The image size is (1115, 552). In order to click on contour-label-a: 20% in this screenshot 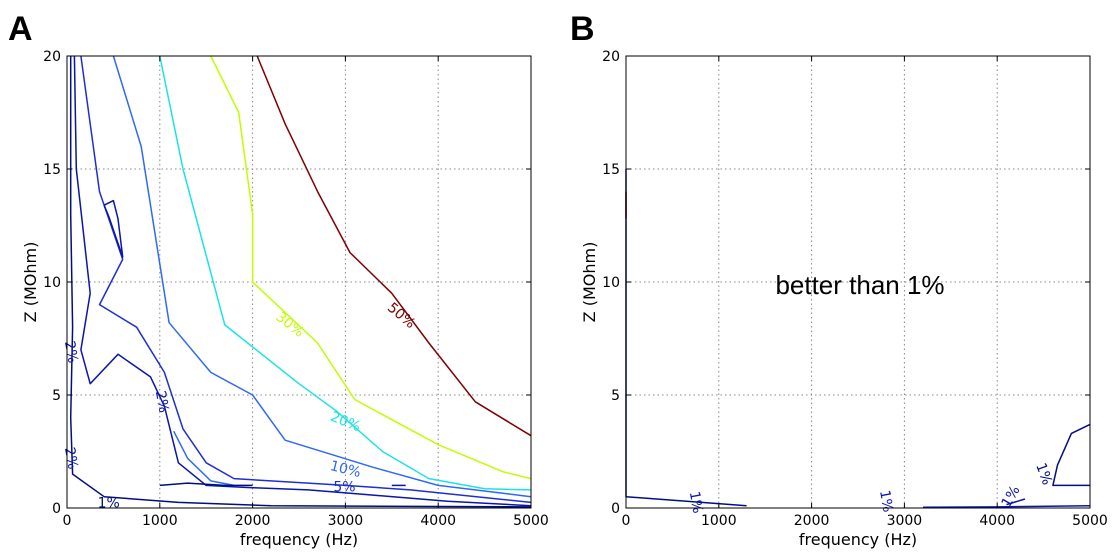, I will do `click(345, 422)`.